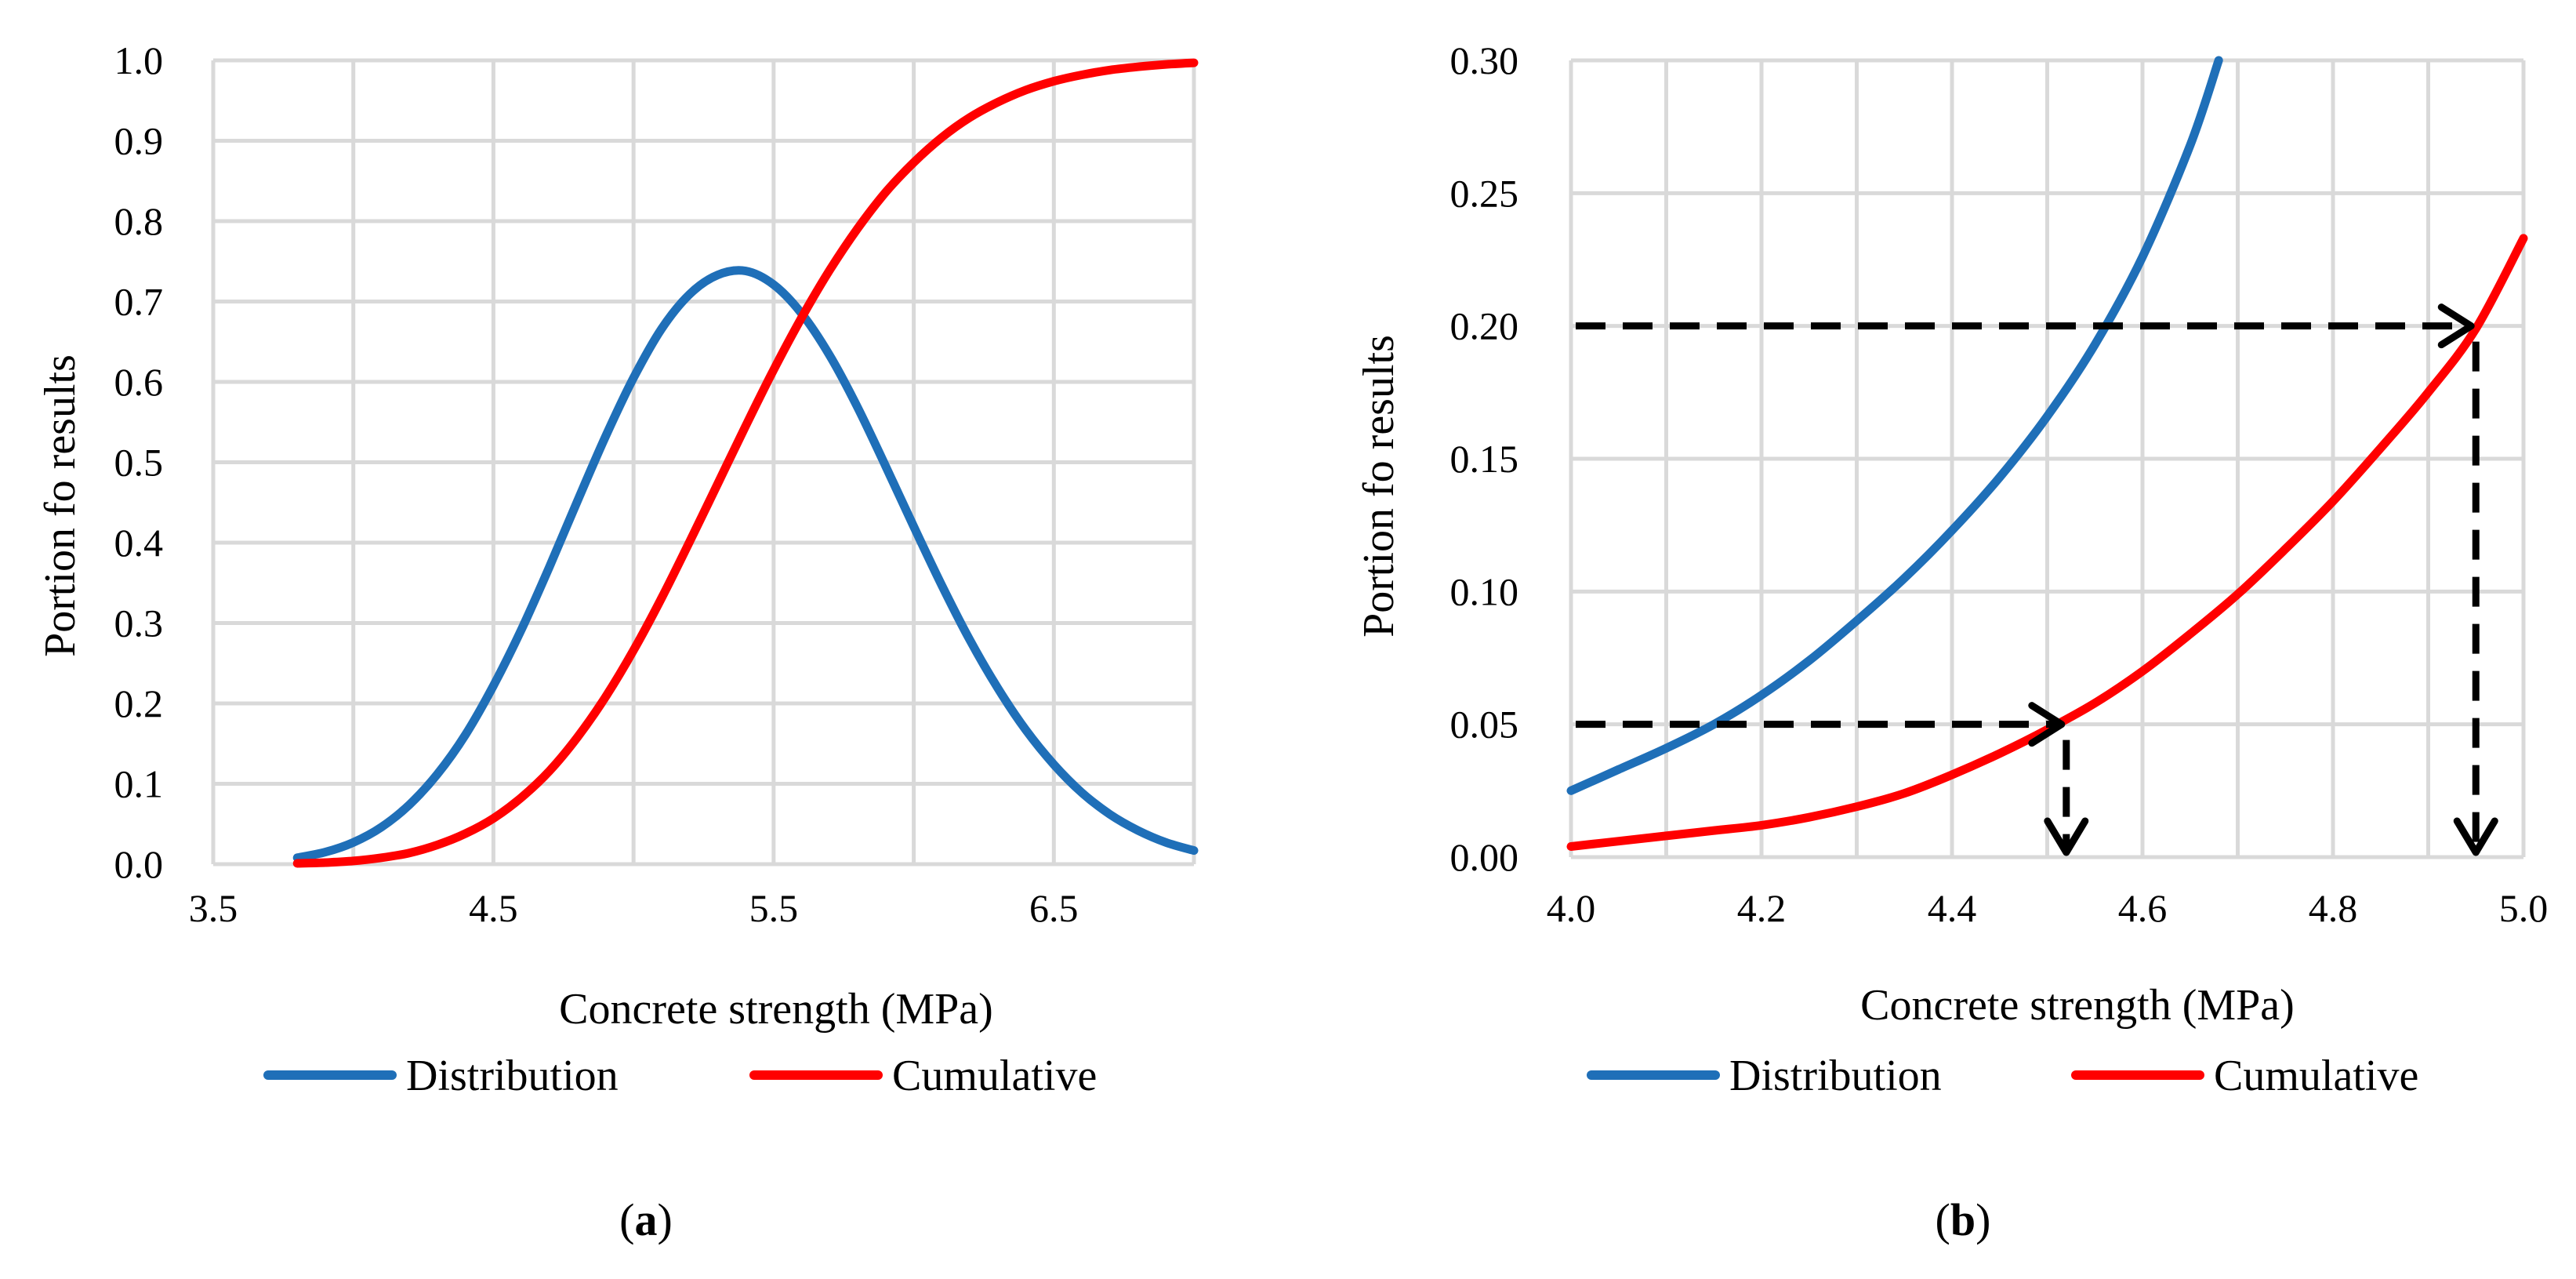 The width and height of the screenshot is (2576, 1279). Describe the element at coordinates (1485, 591) in the screenshot. I see `chart-b-ytick-label: 0.10` at that location.